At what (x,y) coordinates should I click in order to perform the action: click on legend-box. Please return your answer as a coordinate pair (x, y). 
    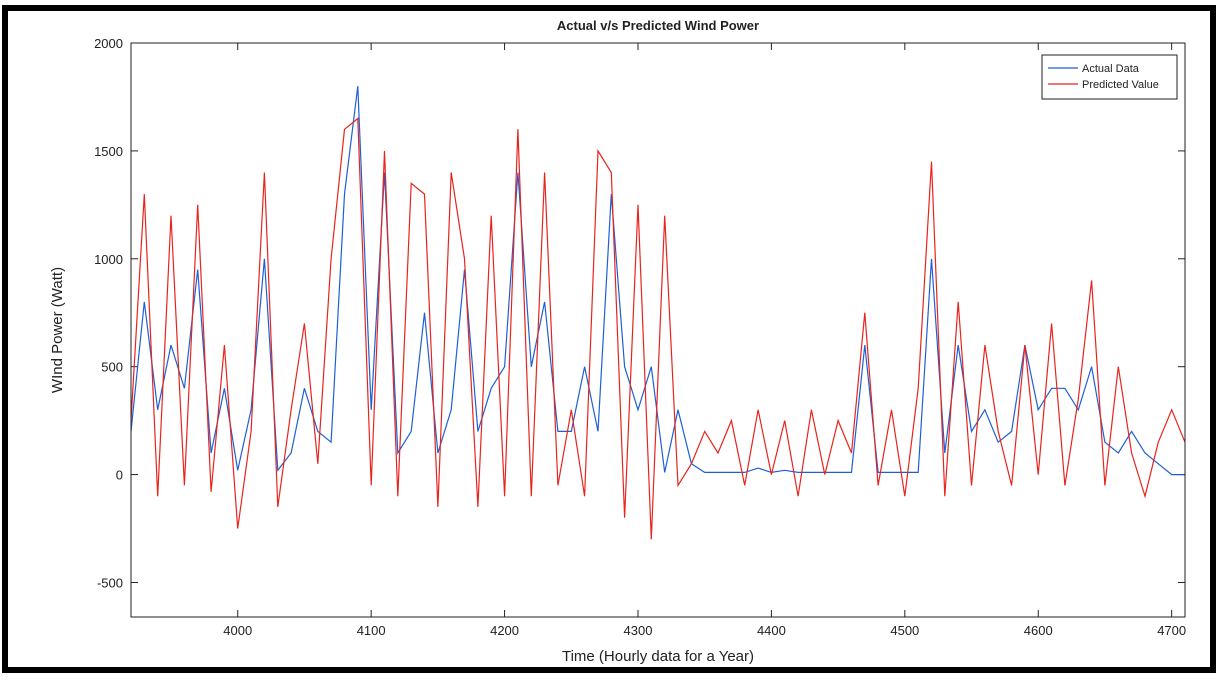
    Looking at the image, I should click on (1109, 77).